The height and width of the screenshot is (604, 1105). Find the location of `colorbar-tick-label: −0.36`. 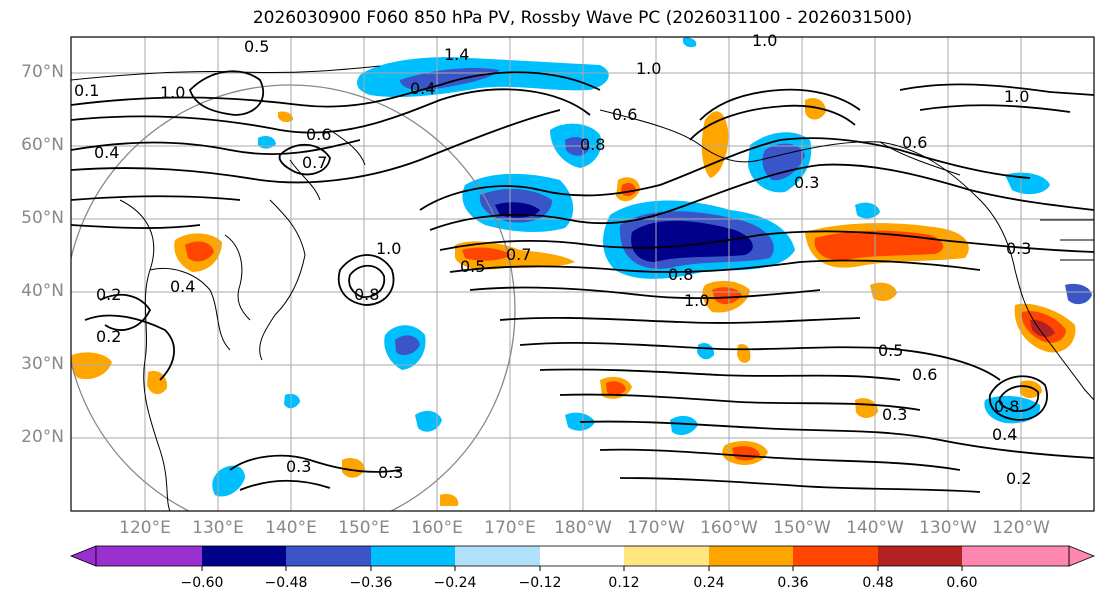

colorbar-tick-label: −0.36 is located at coordinates (371, 583).